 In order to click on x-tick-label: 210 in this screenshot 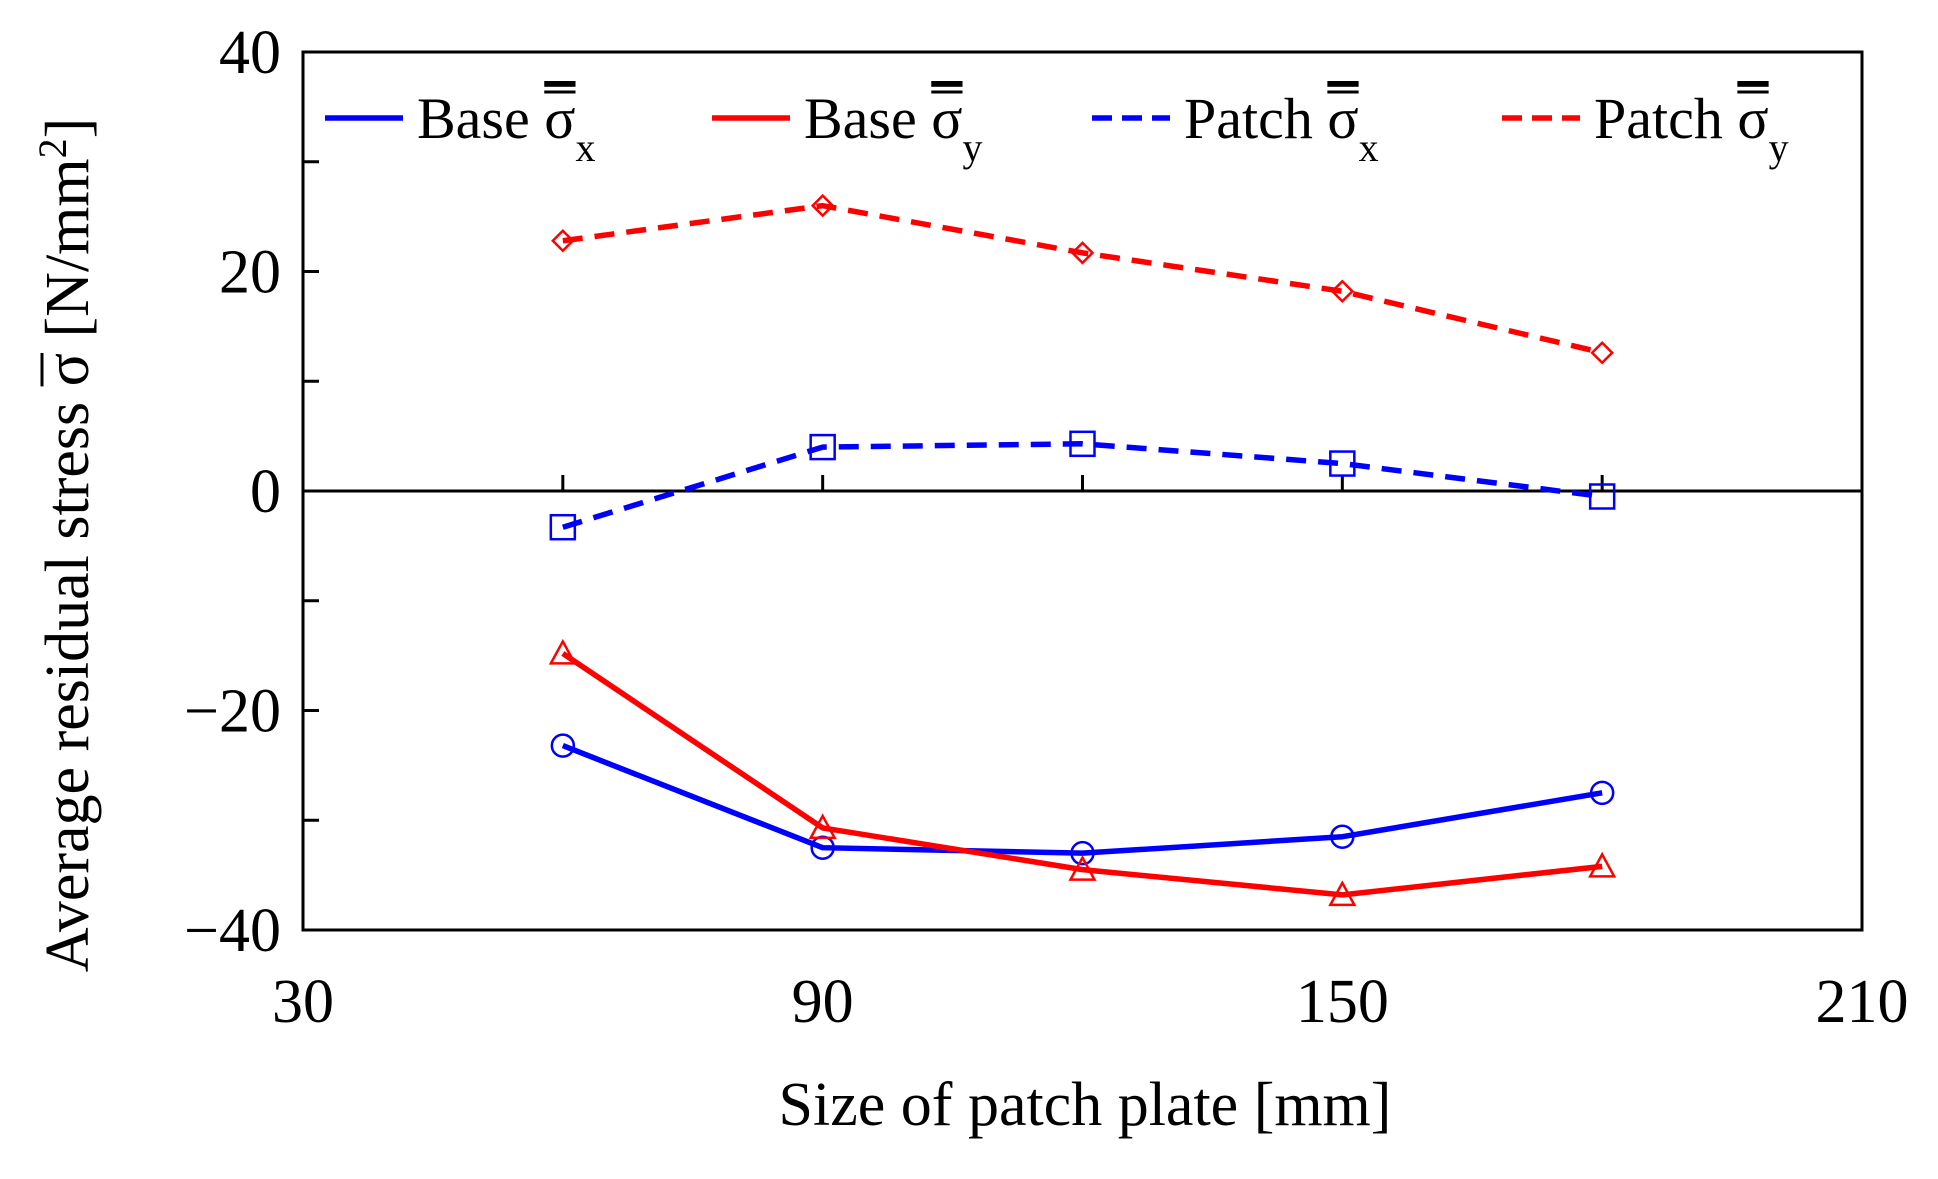, I will do `click(1862, 1002)`.